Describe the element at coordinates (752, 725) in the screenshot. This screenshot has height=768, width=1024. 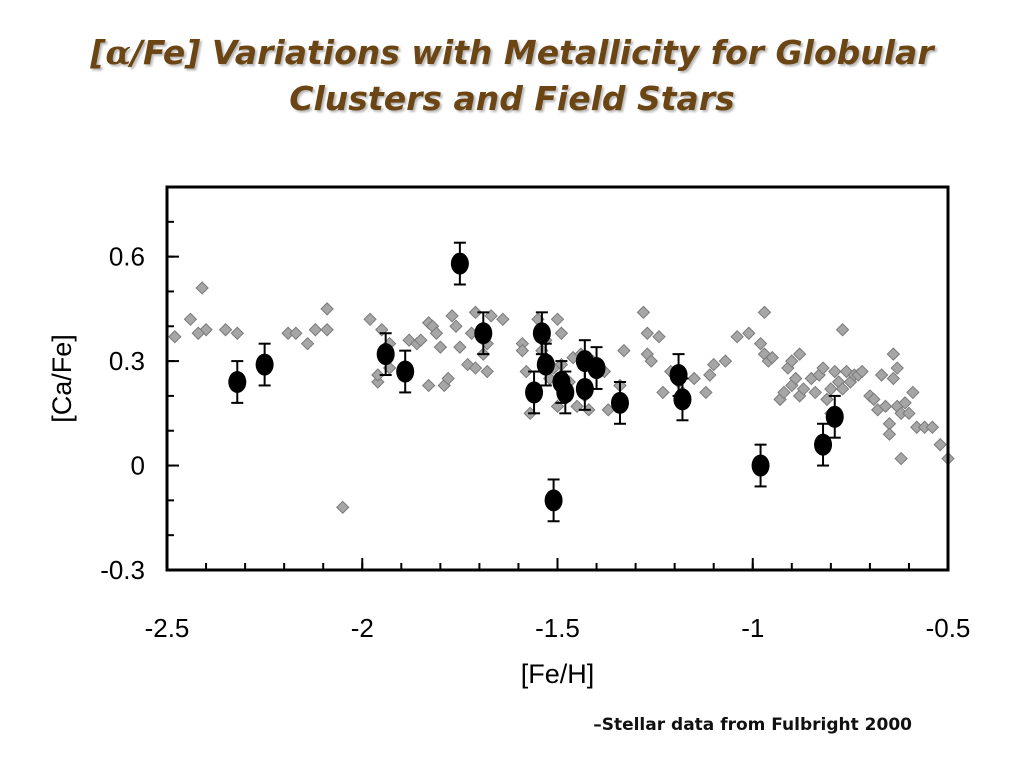
I see `source-caption: –Stellar data from Fulbright 2000` at that location.